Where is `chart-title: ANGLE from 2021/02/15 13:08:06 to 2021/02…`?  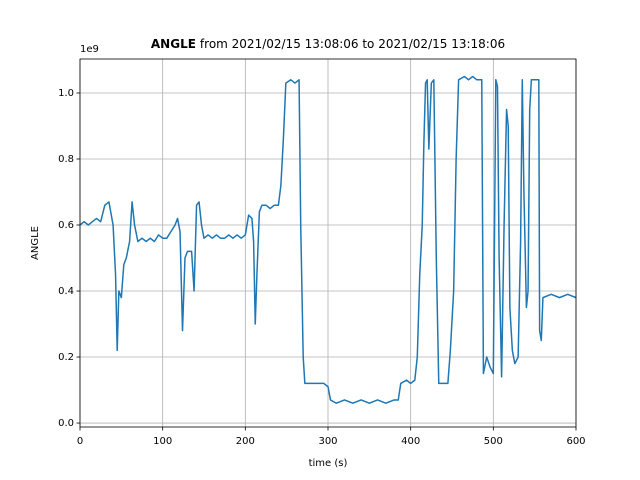 chart-title: ANGLE from 2021/02/15 13:08:06 to 2021/02… is located at coordinates (328, 44).